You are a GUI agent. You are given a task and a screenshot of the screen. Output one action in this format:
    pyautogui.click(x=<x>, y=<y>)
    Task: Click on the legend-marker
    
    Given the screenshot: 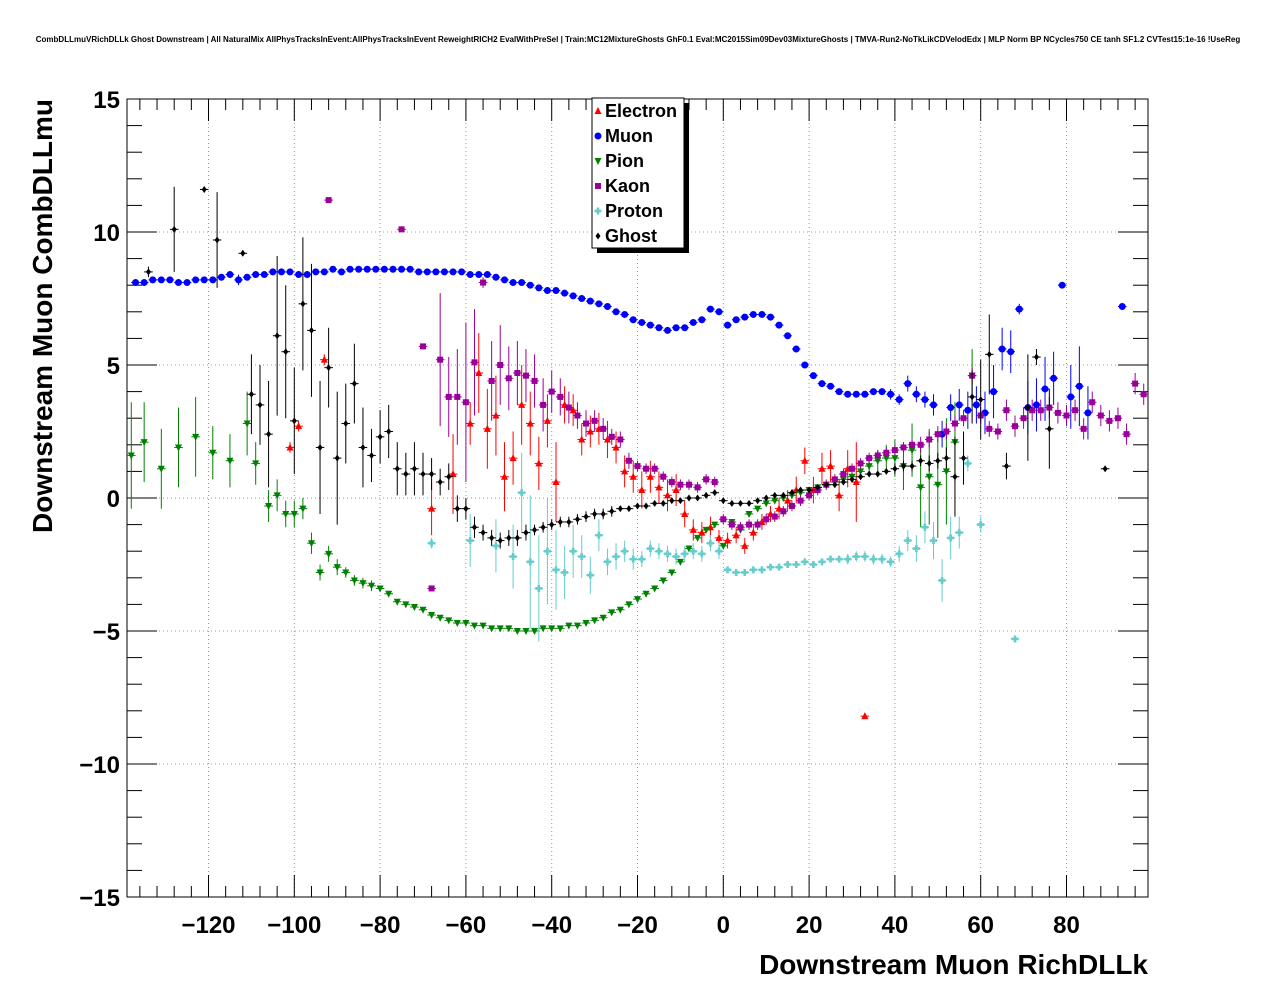 What is the action you would take?
    pyautogui.click(x=598, y=161)
    